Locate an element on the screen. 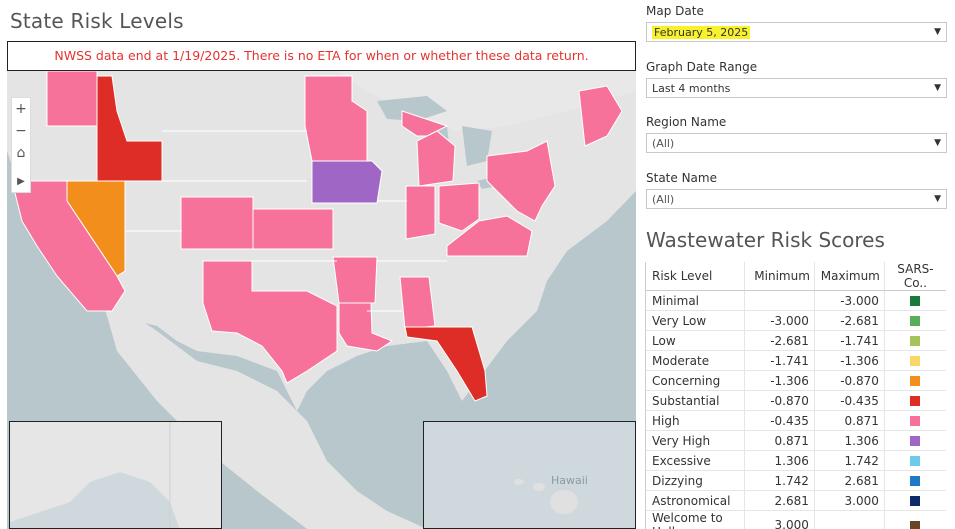  table-row: High -0.435 0.871 is located at coordinates (796, 420).